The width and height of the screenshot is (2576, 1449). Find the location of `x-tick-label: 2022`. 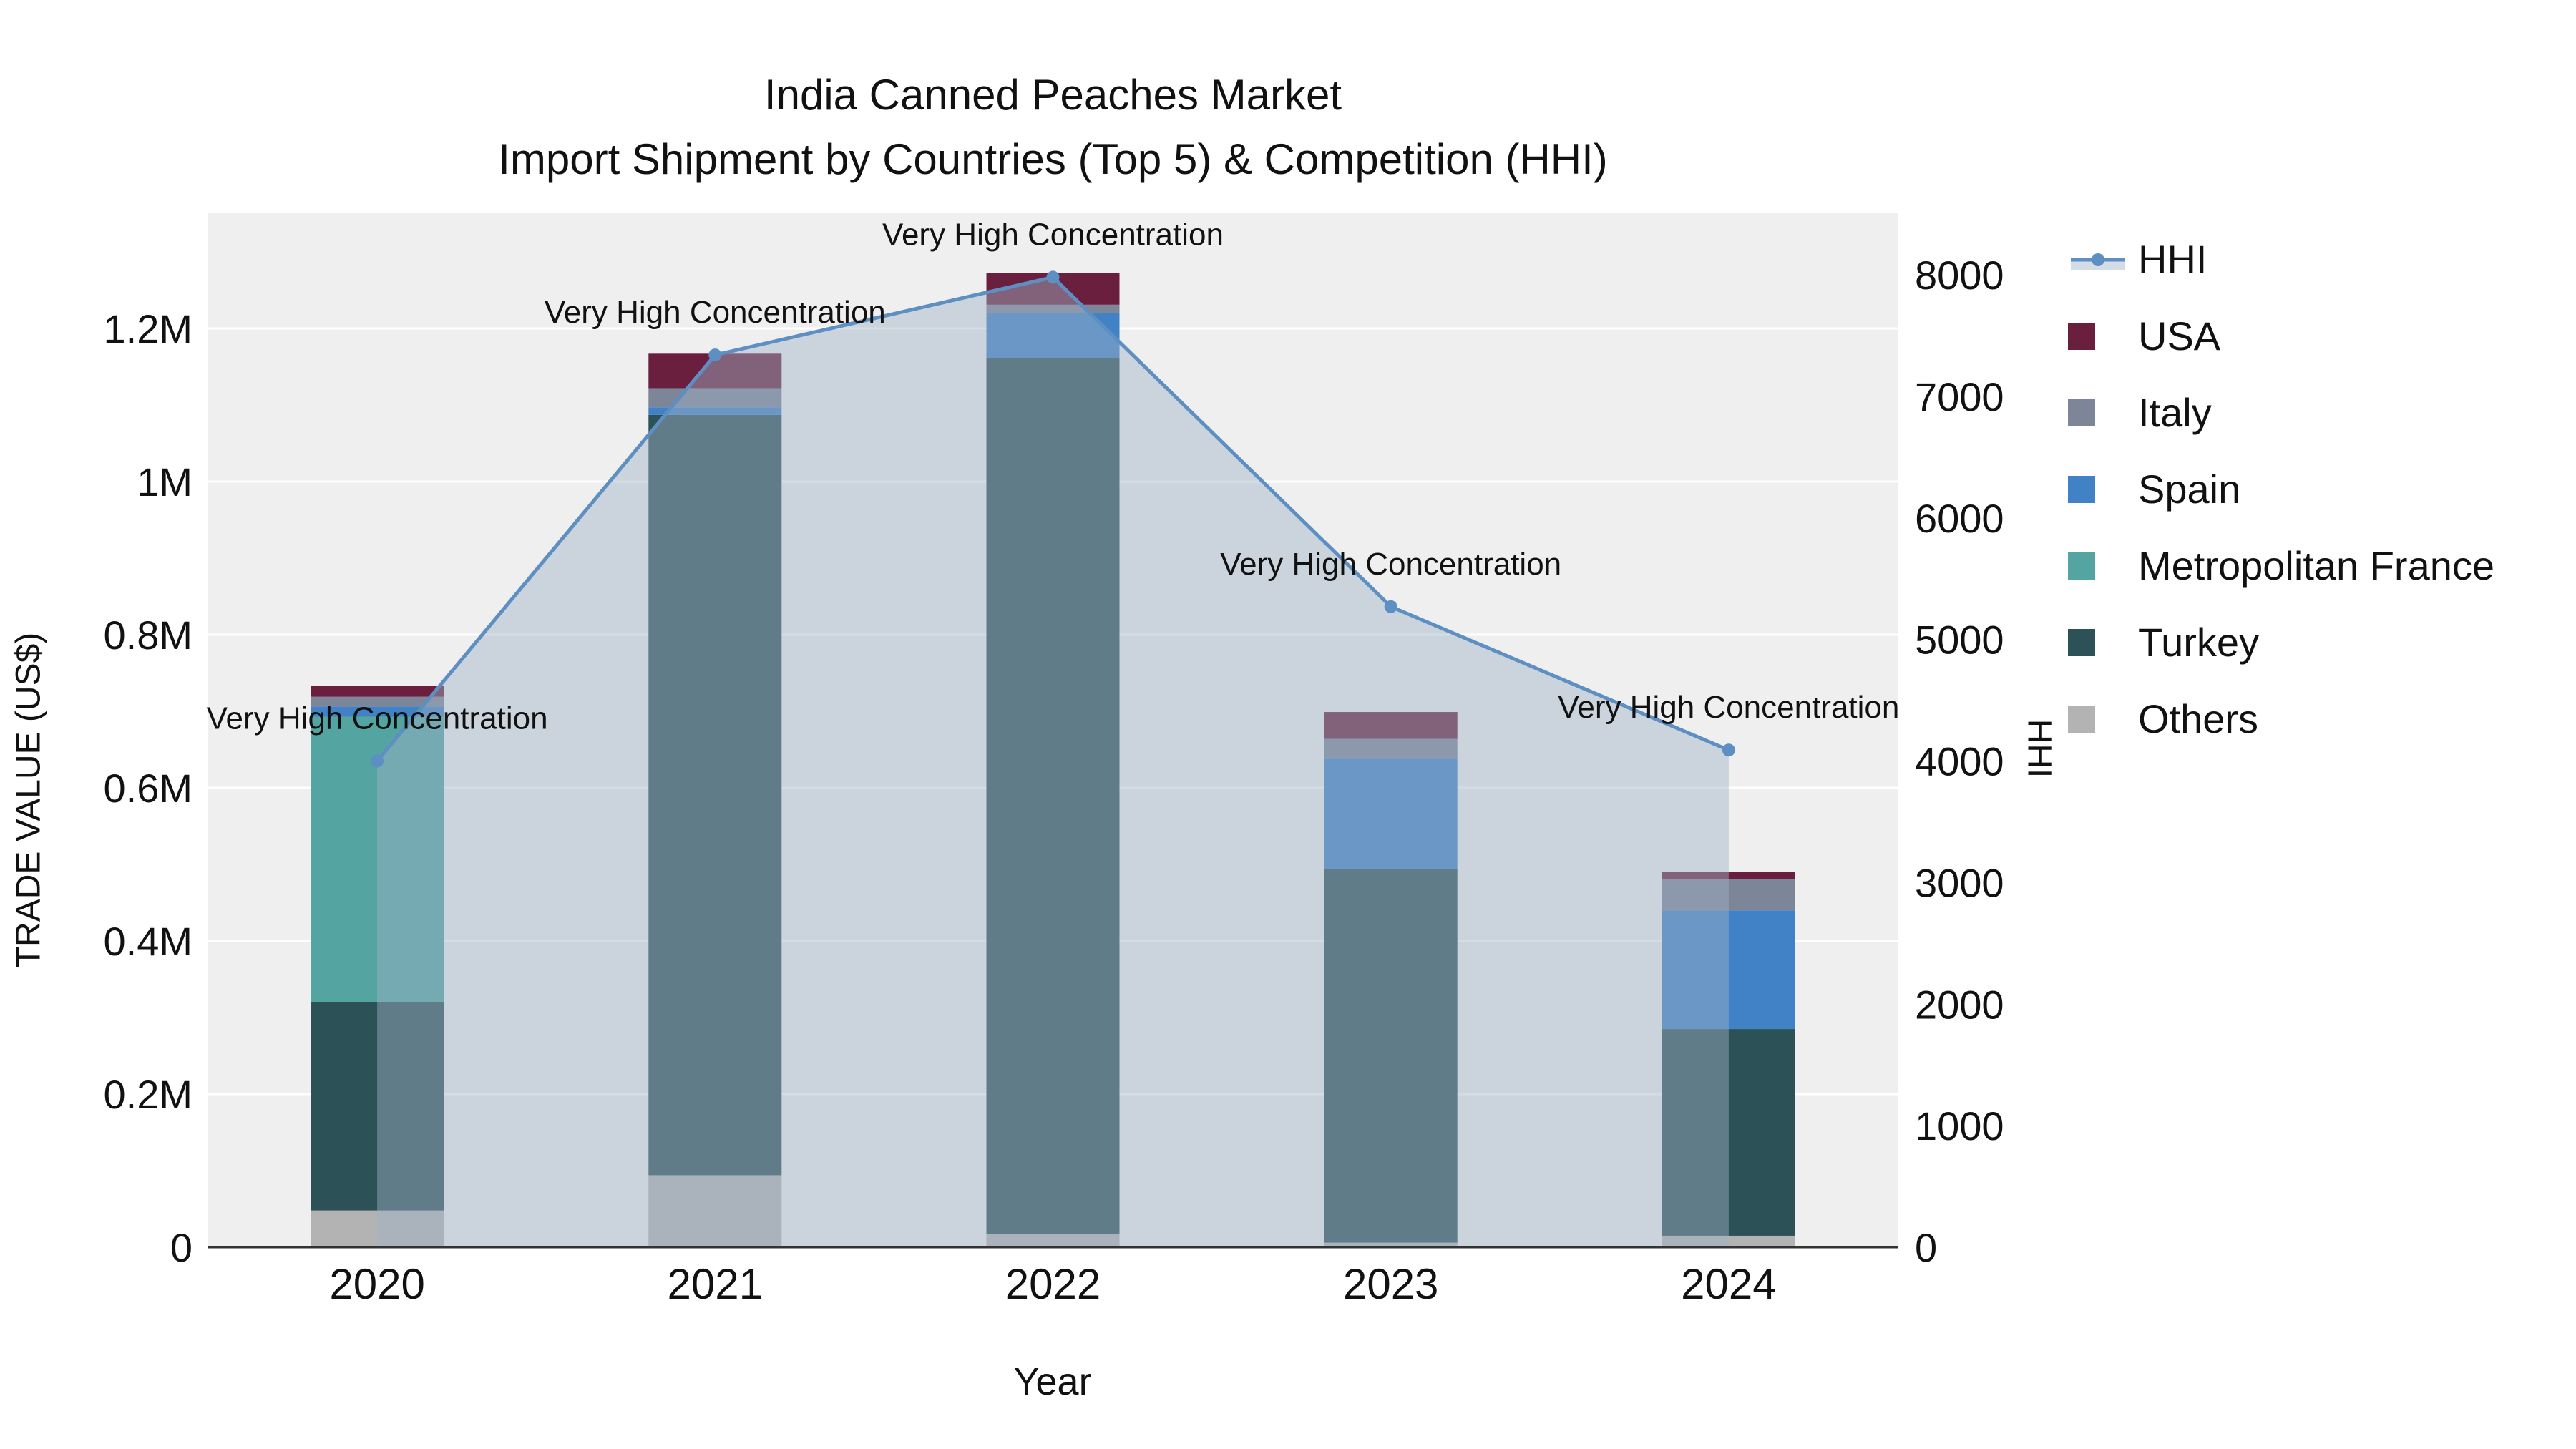

x-tick-label: 2022 is located at coordinates (1053, 1284).